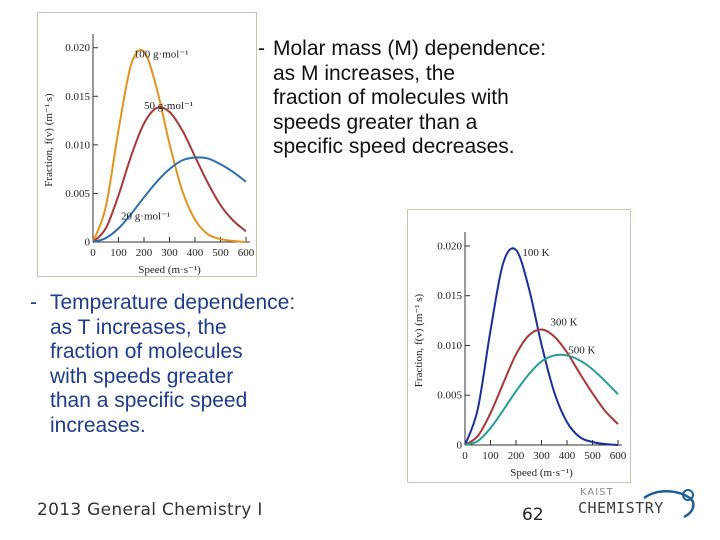 The image size is (720, 540). What do you see at coordinates (581, 350) in the screenshot?
I see `series-label: 500 K` at bounding box center [581, 350].